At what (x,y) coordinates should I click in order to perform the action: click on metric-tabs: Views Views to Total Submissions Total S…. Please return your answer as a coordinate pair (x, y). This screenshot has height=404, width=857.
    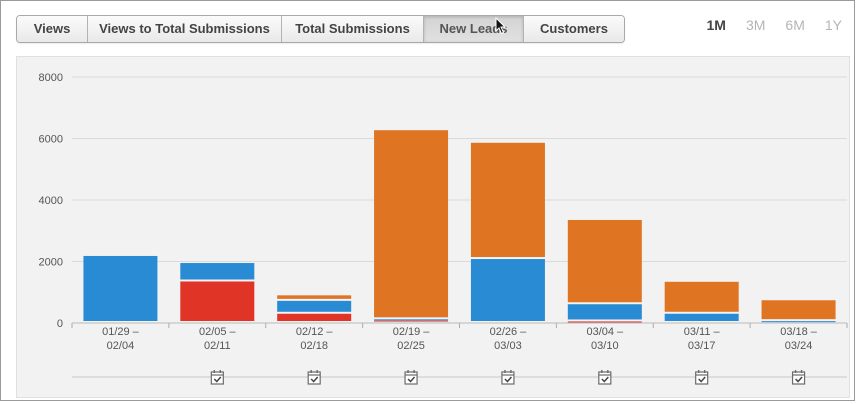
    Looking at the image, I should click on (320, 29).